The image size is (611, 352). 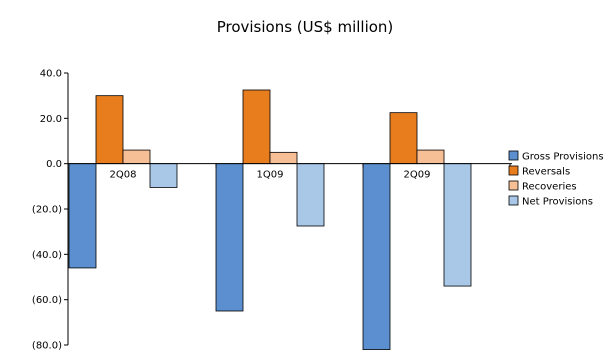 What do you see at coordinates (457, 225) in the screenshot?
I see `bar-net-provisions-2q09` at bounding box center [457, 225].